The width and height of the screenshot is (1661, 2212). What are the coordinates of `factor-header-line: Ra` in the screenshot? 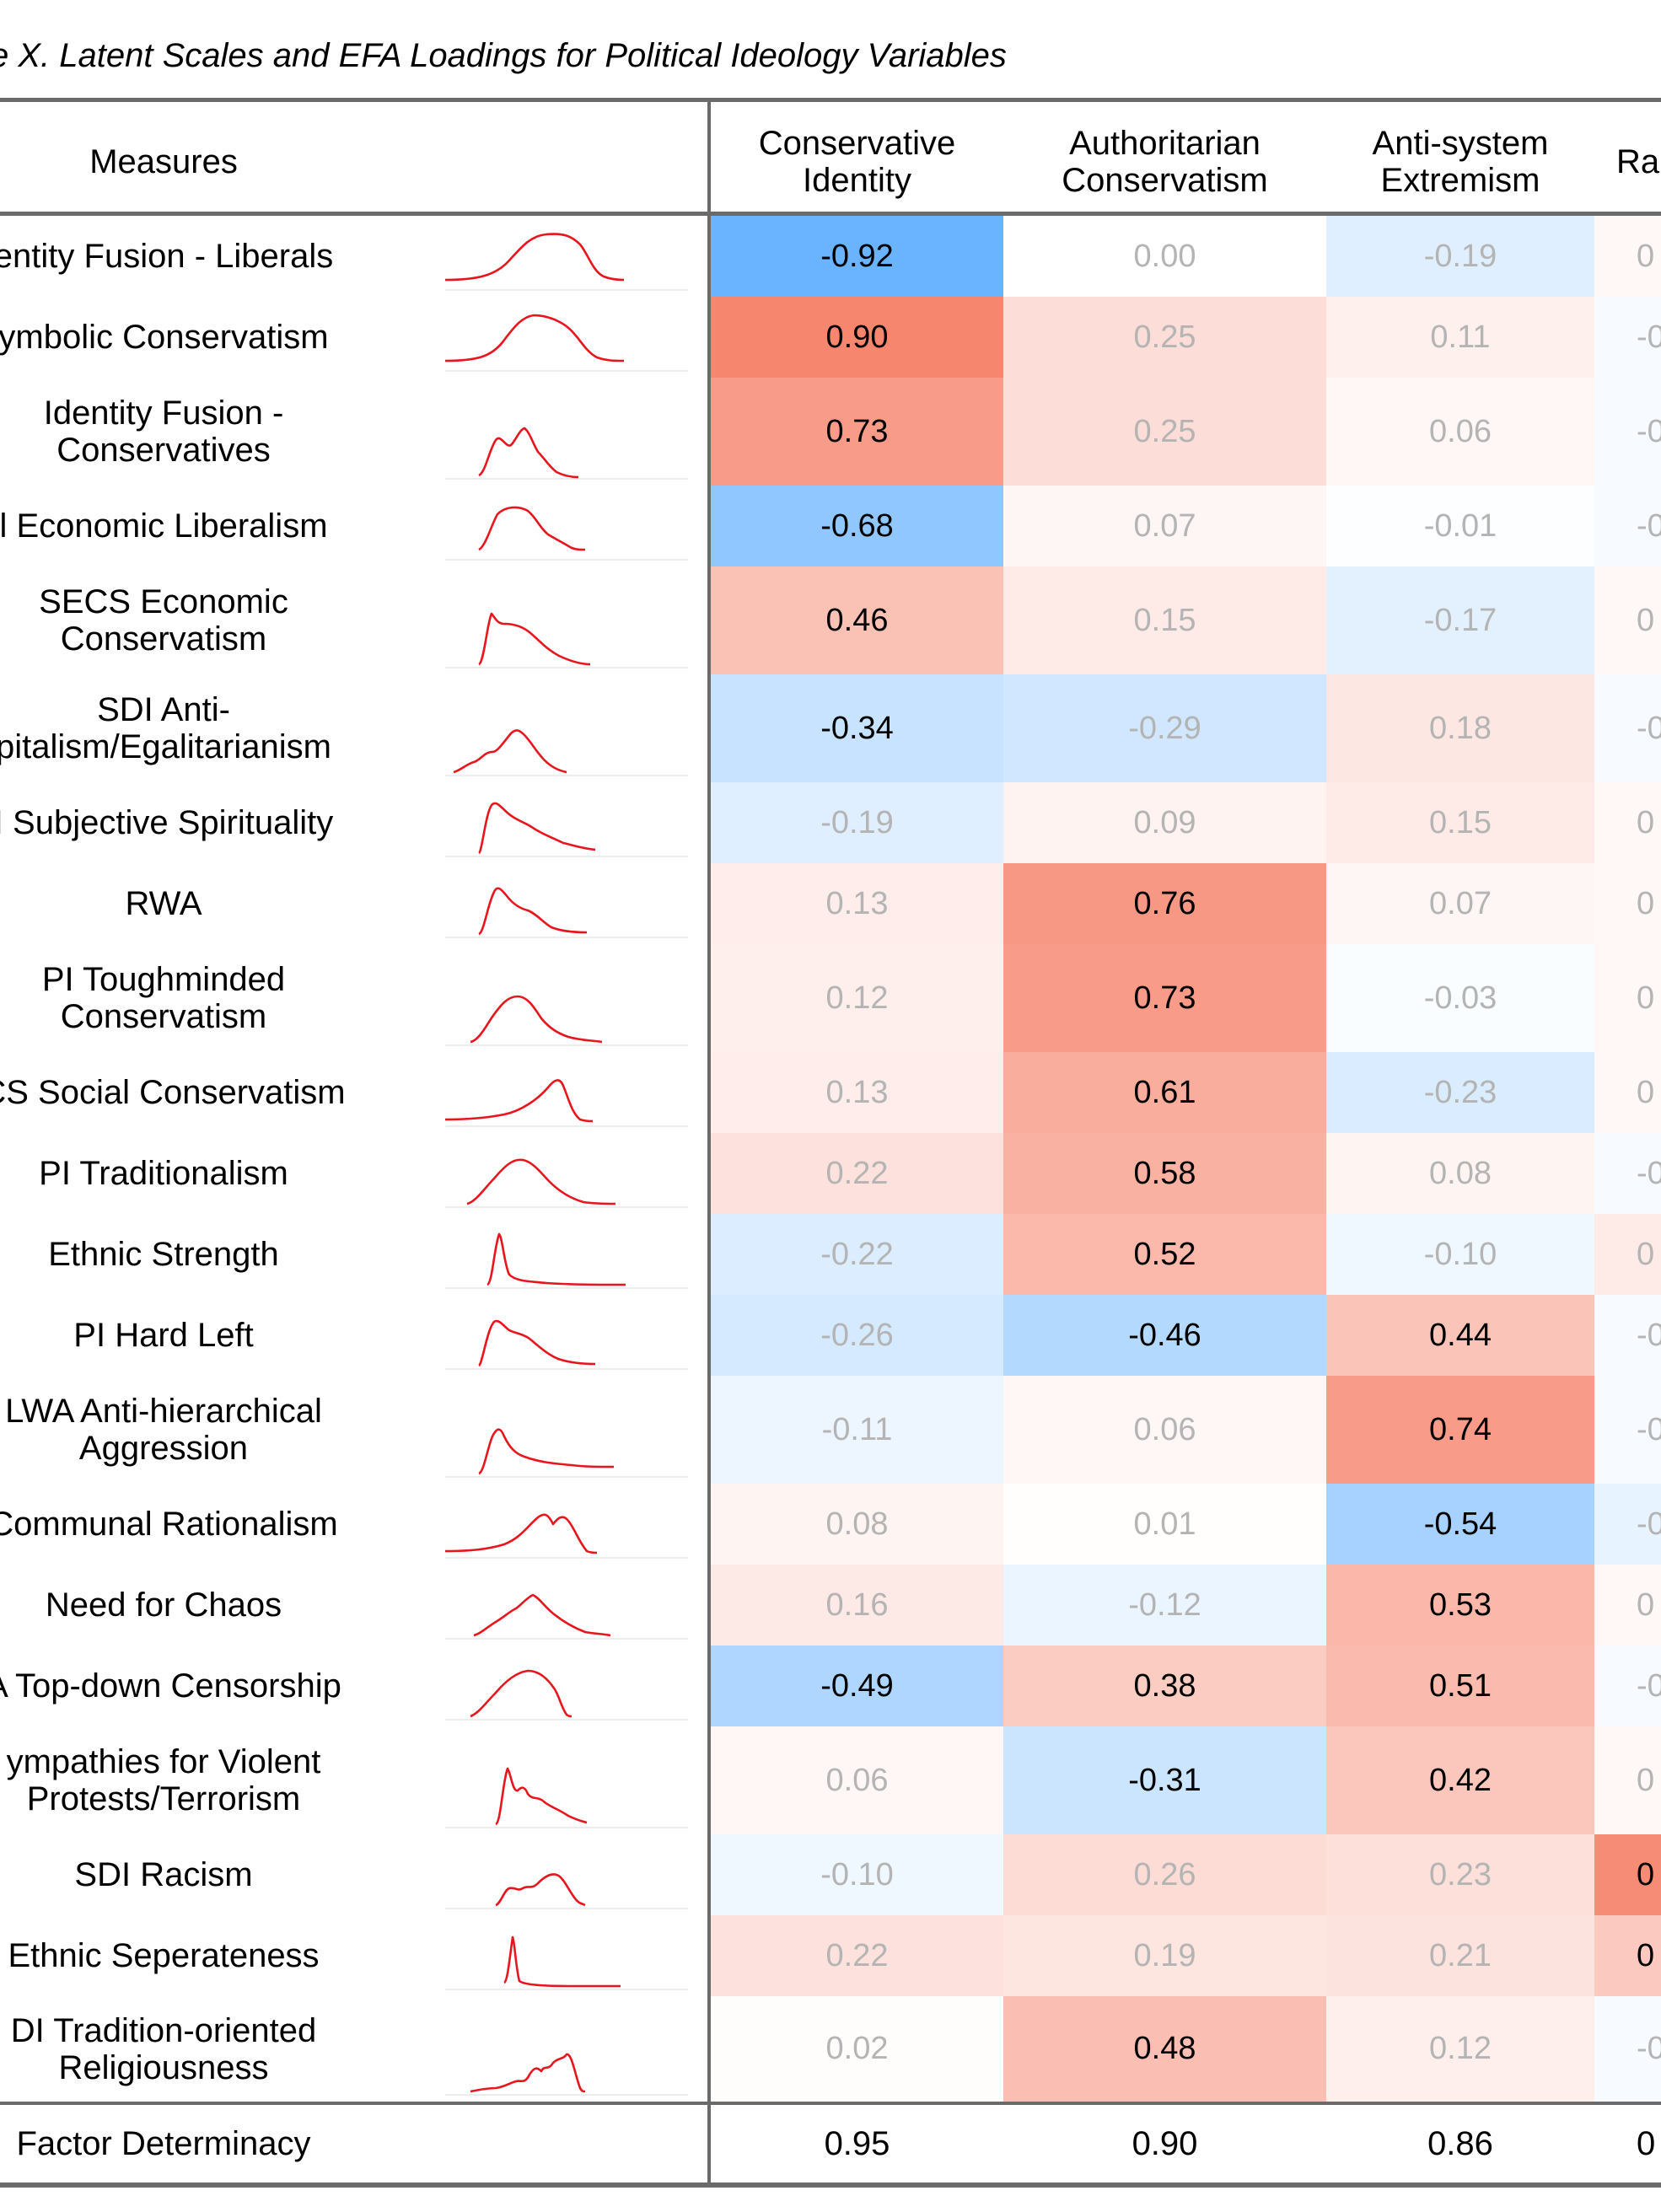 It's located at (1638, 161).